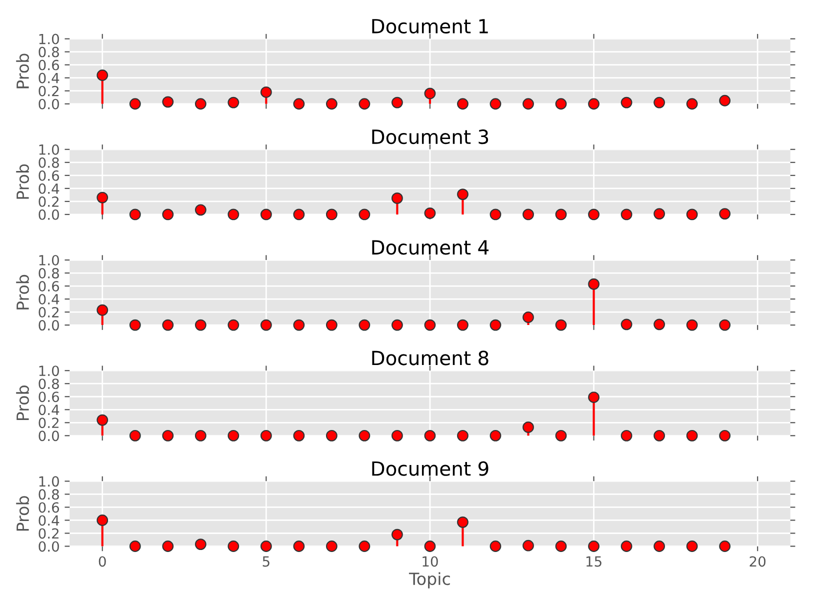  Describe the element at coordinates (430, 358) in the screenshot. I see `chart-title: Document 8` at that location.